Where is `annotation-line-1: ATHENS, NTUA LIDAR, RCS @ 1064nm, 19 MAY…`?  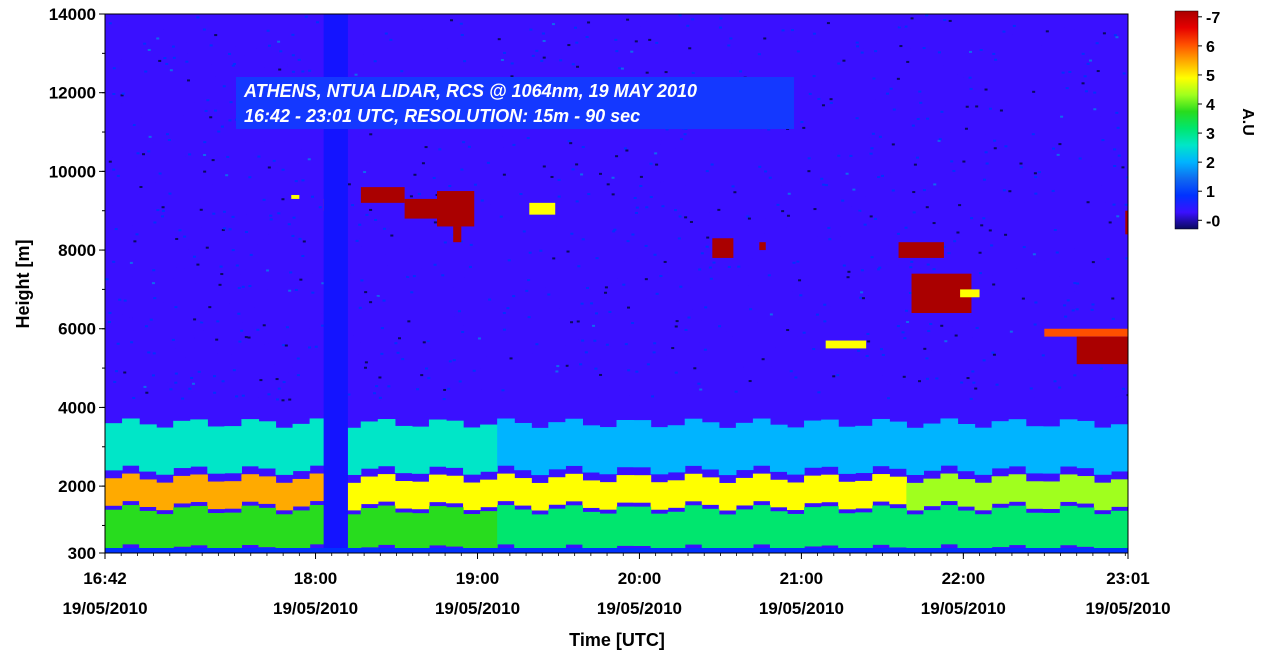 annotation-line-1: ATHENS, NTUA LIDAR, RCS @ 1064nm, 19 MAY… is located at coordinates (470, 91).